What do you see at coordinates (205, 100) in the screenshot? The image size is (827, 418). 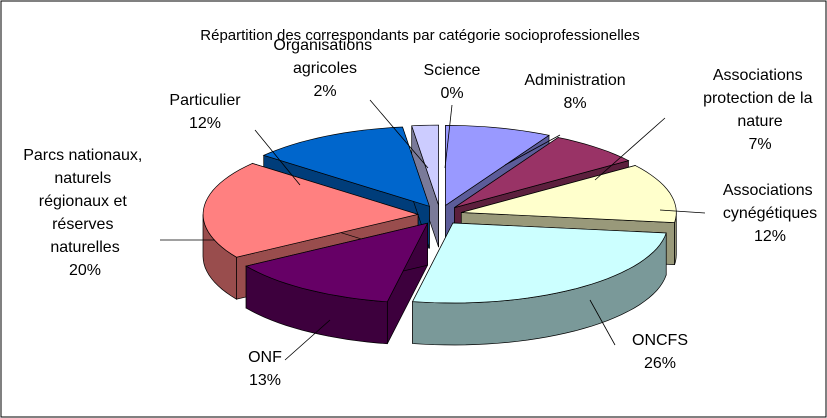 I see `slice-label: Particulier` at bounding box center [205, 100].